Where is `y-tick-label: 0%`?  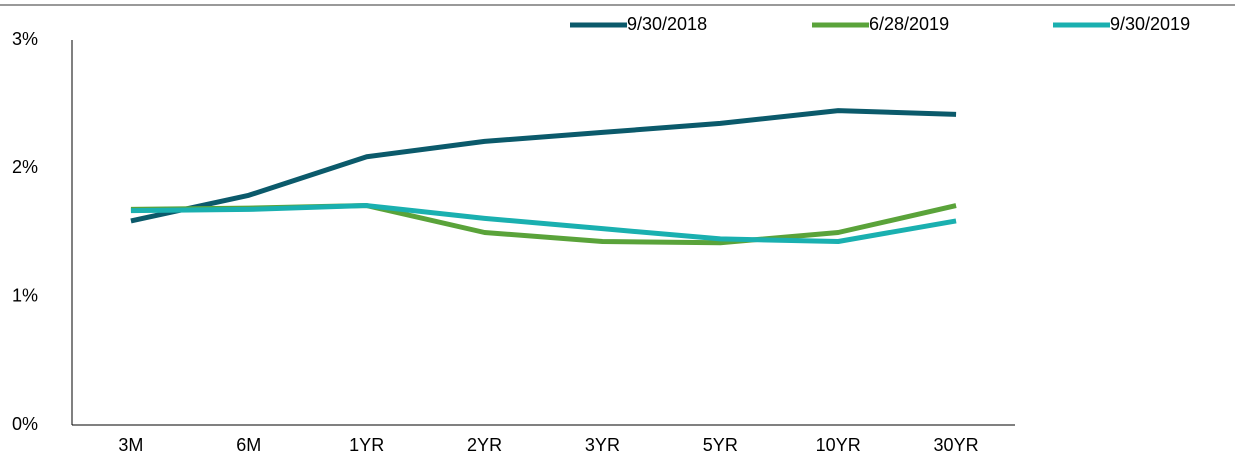
y-tick-label: 0% is located at coordinates (25, 424).